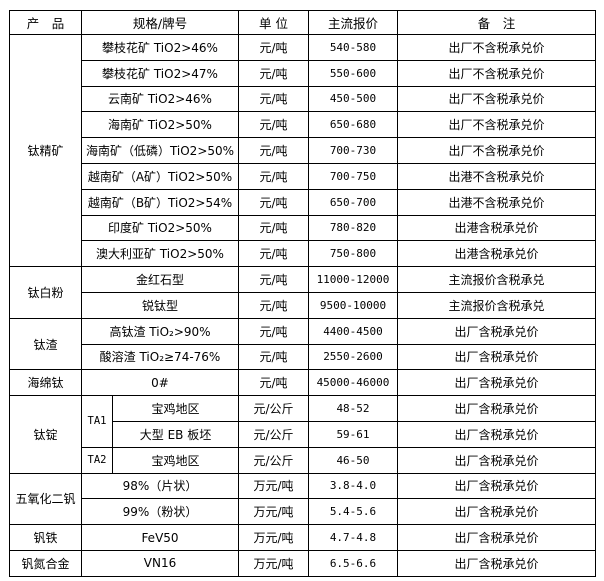 The height and width of the screenshot is (581, 604). I want to click on table-row: 钒铁 FeV50 万元/吨 4.7-4.8 出厂含税承兑价, so click(302, 537).